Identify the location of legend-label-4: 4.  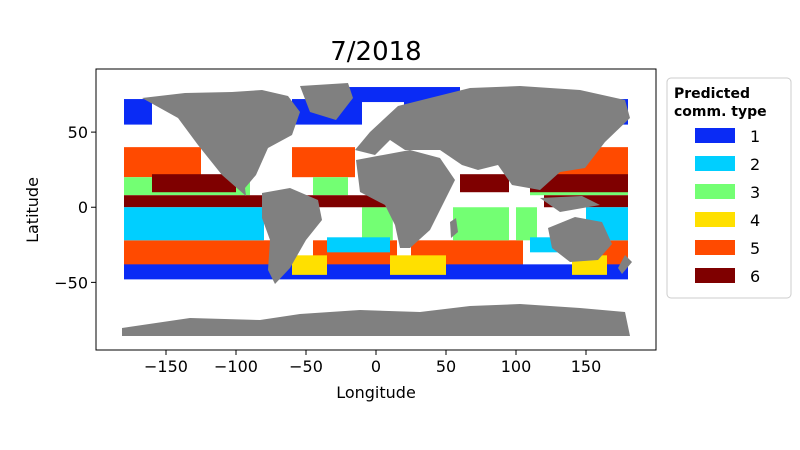
(755, 220).